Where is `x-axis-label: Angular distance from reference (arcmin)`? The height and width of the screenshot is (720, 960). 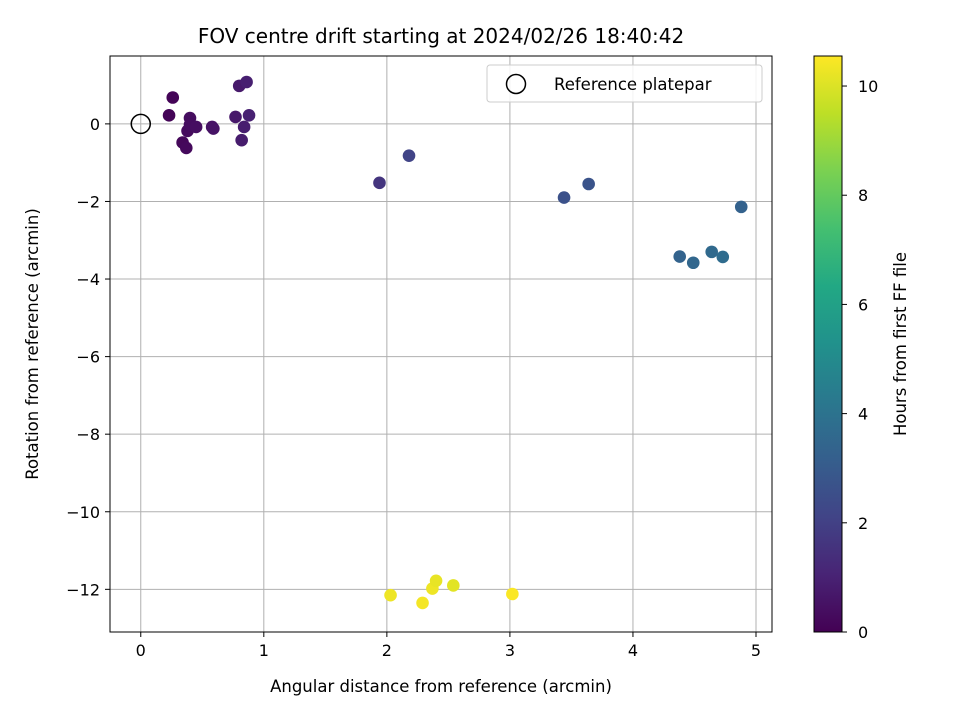
x-axis-label: Angular distance from reference (arcmin) is located at coordinates (441, 686).